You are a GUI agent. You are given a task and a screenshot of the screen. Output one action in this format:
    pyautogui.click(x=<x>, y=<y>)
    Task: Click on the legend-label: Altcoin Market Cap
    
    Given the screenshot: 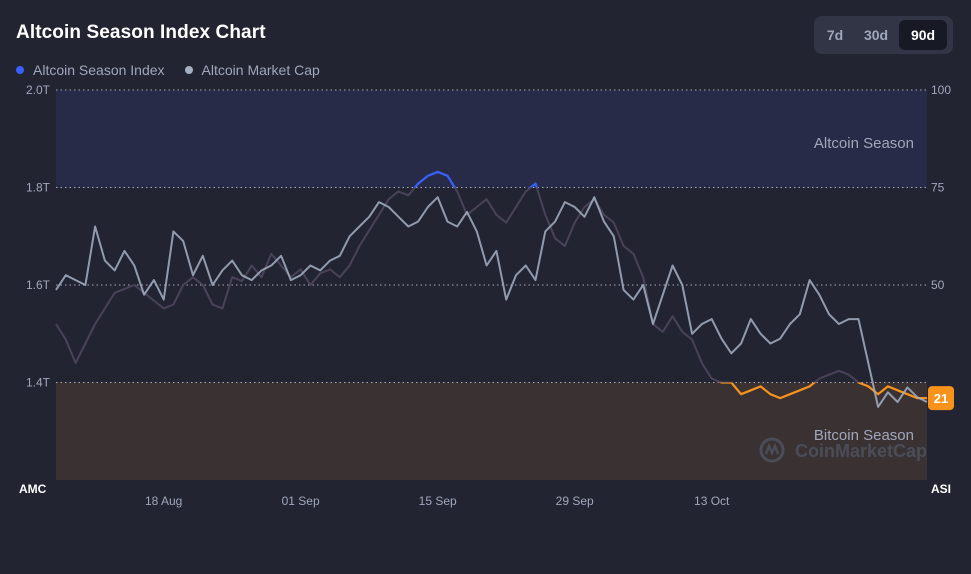 What is the action you would take?
    pyautogui.click(x=260, y=70)
    